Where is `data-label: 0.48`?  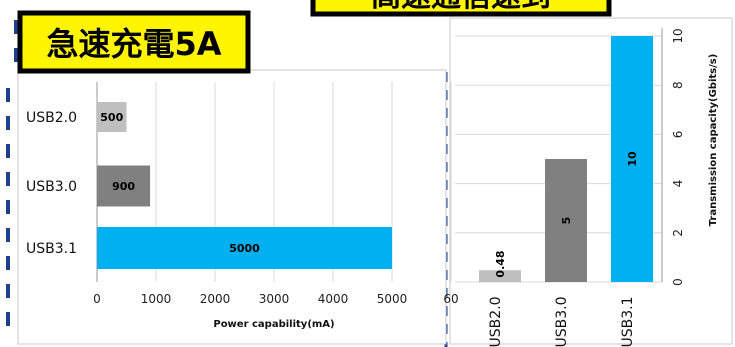
data-label: 0.48 is located at coordinates (500, 263).